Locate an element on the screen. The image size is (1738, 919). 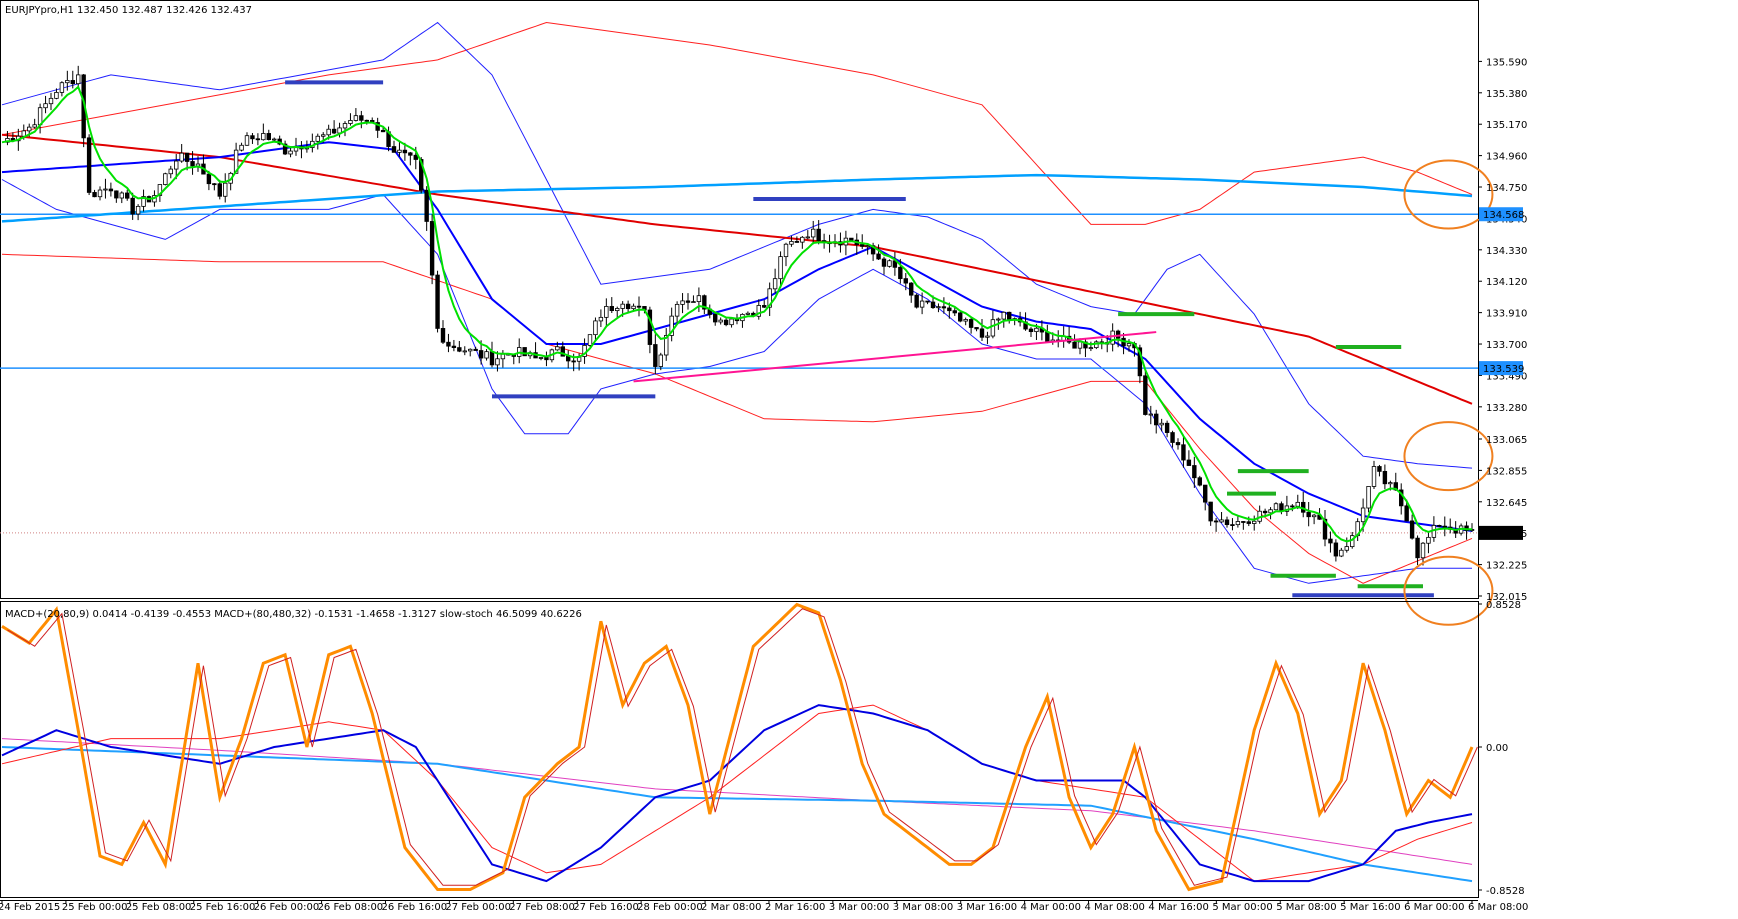
ind-y-tick-label: 0.00 is located at coordinates (1497, 748).